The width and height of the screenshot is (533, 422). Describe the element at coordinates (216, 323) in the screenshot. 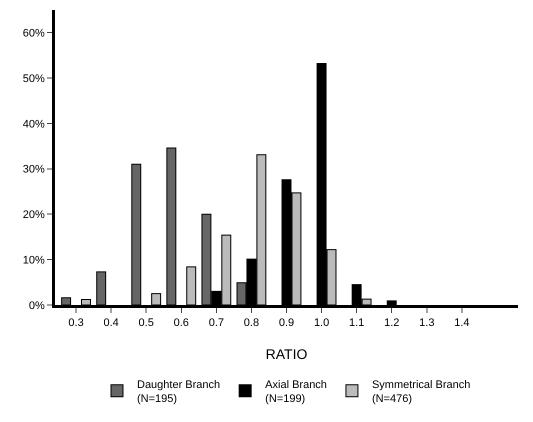

I see `x-tick-label: 0.7` at that location.